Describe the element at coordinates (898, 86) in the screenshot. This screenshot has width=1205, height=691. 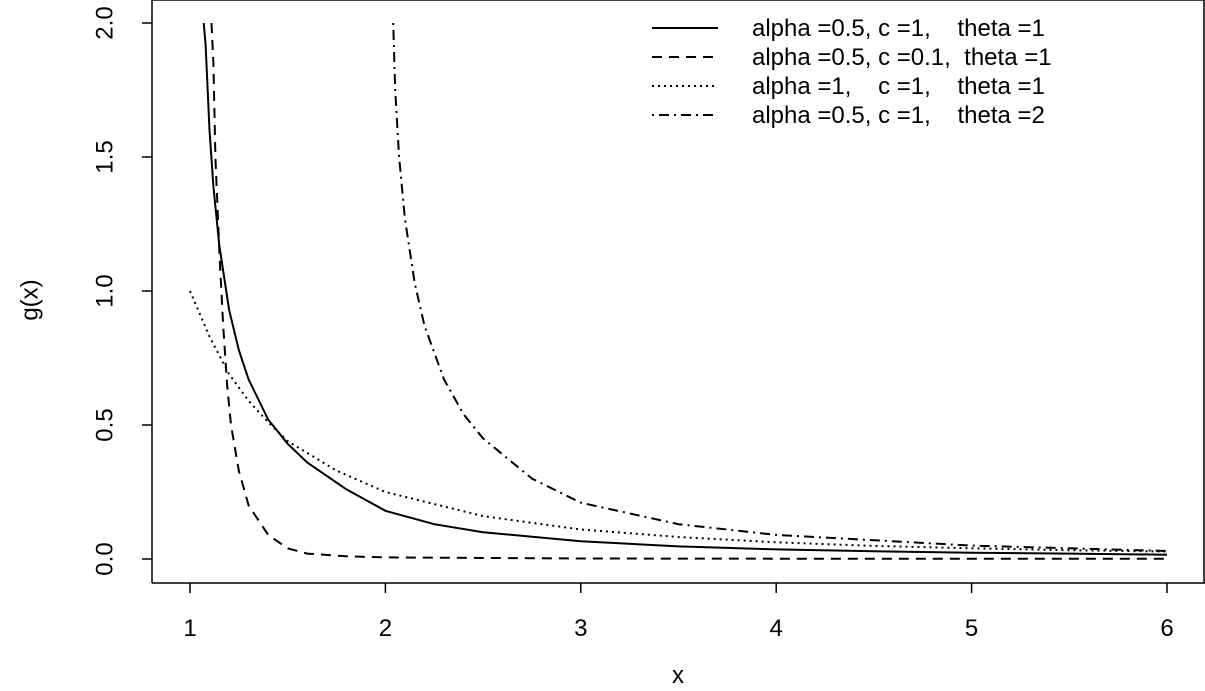
I see `legend-label-3: alpha =1, c =1, theta =1` at that location.